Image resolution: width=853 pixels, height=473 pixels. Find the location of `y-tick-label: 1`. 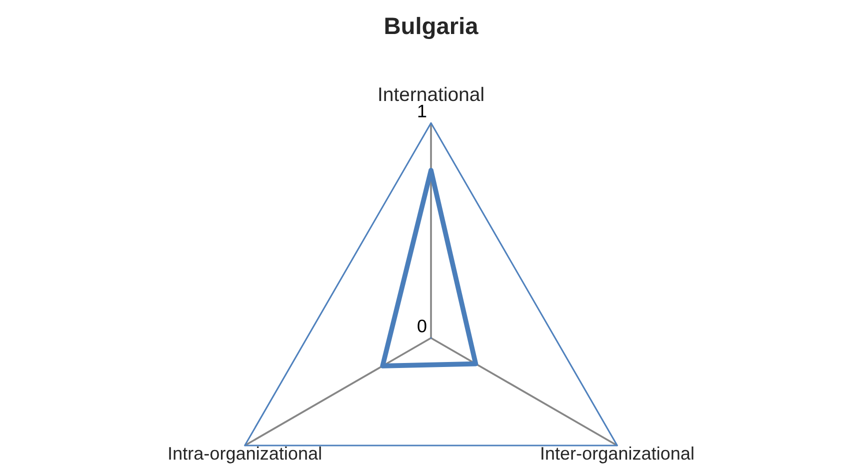

y-tick-label: 1 is located at coordinates (422, 111).